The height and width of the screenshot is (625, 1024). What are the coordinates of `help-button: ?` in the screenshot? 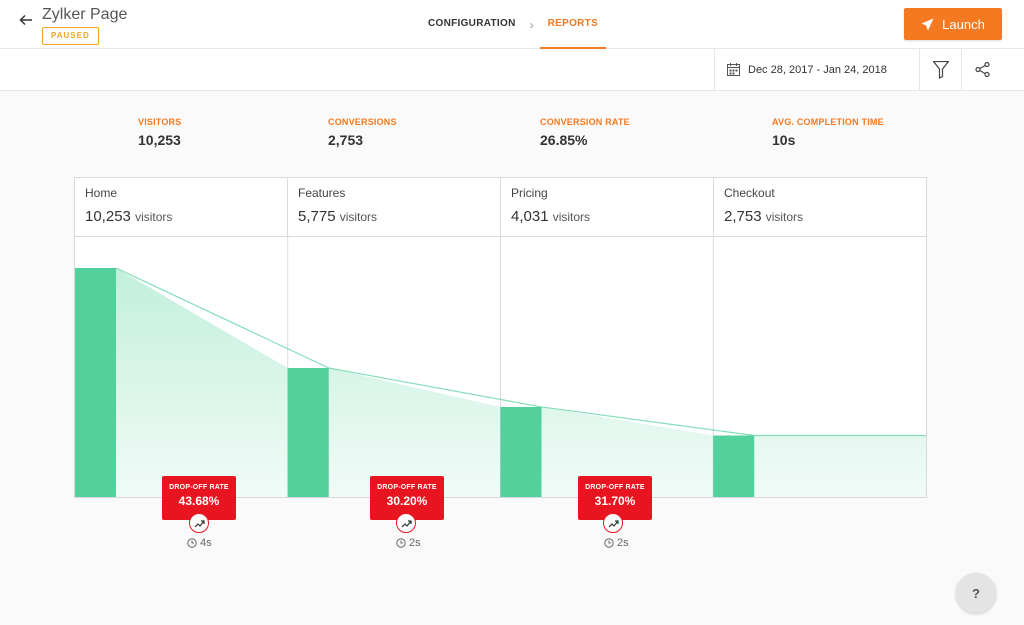 It's located at (976, 593).